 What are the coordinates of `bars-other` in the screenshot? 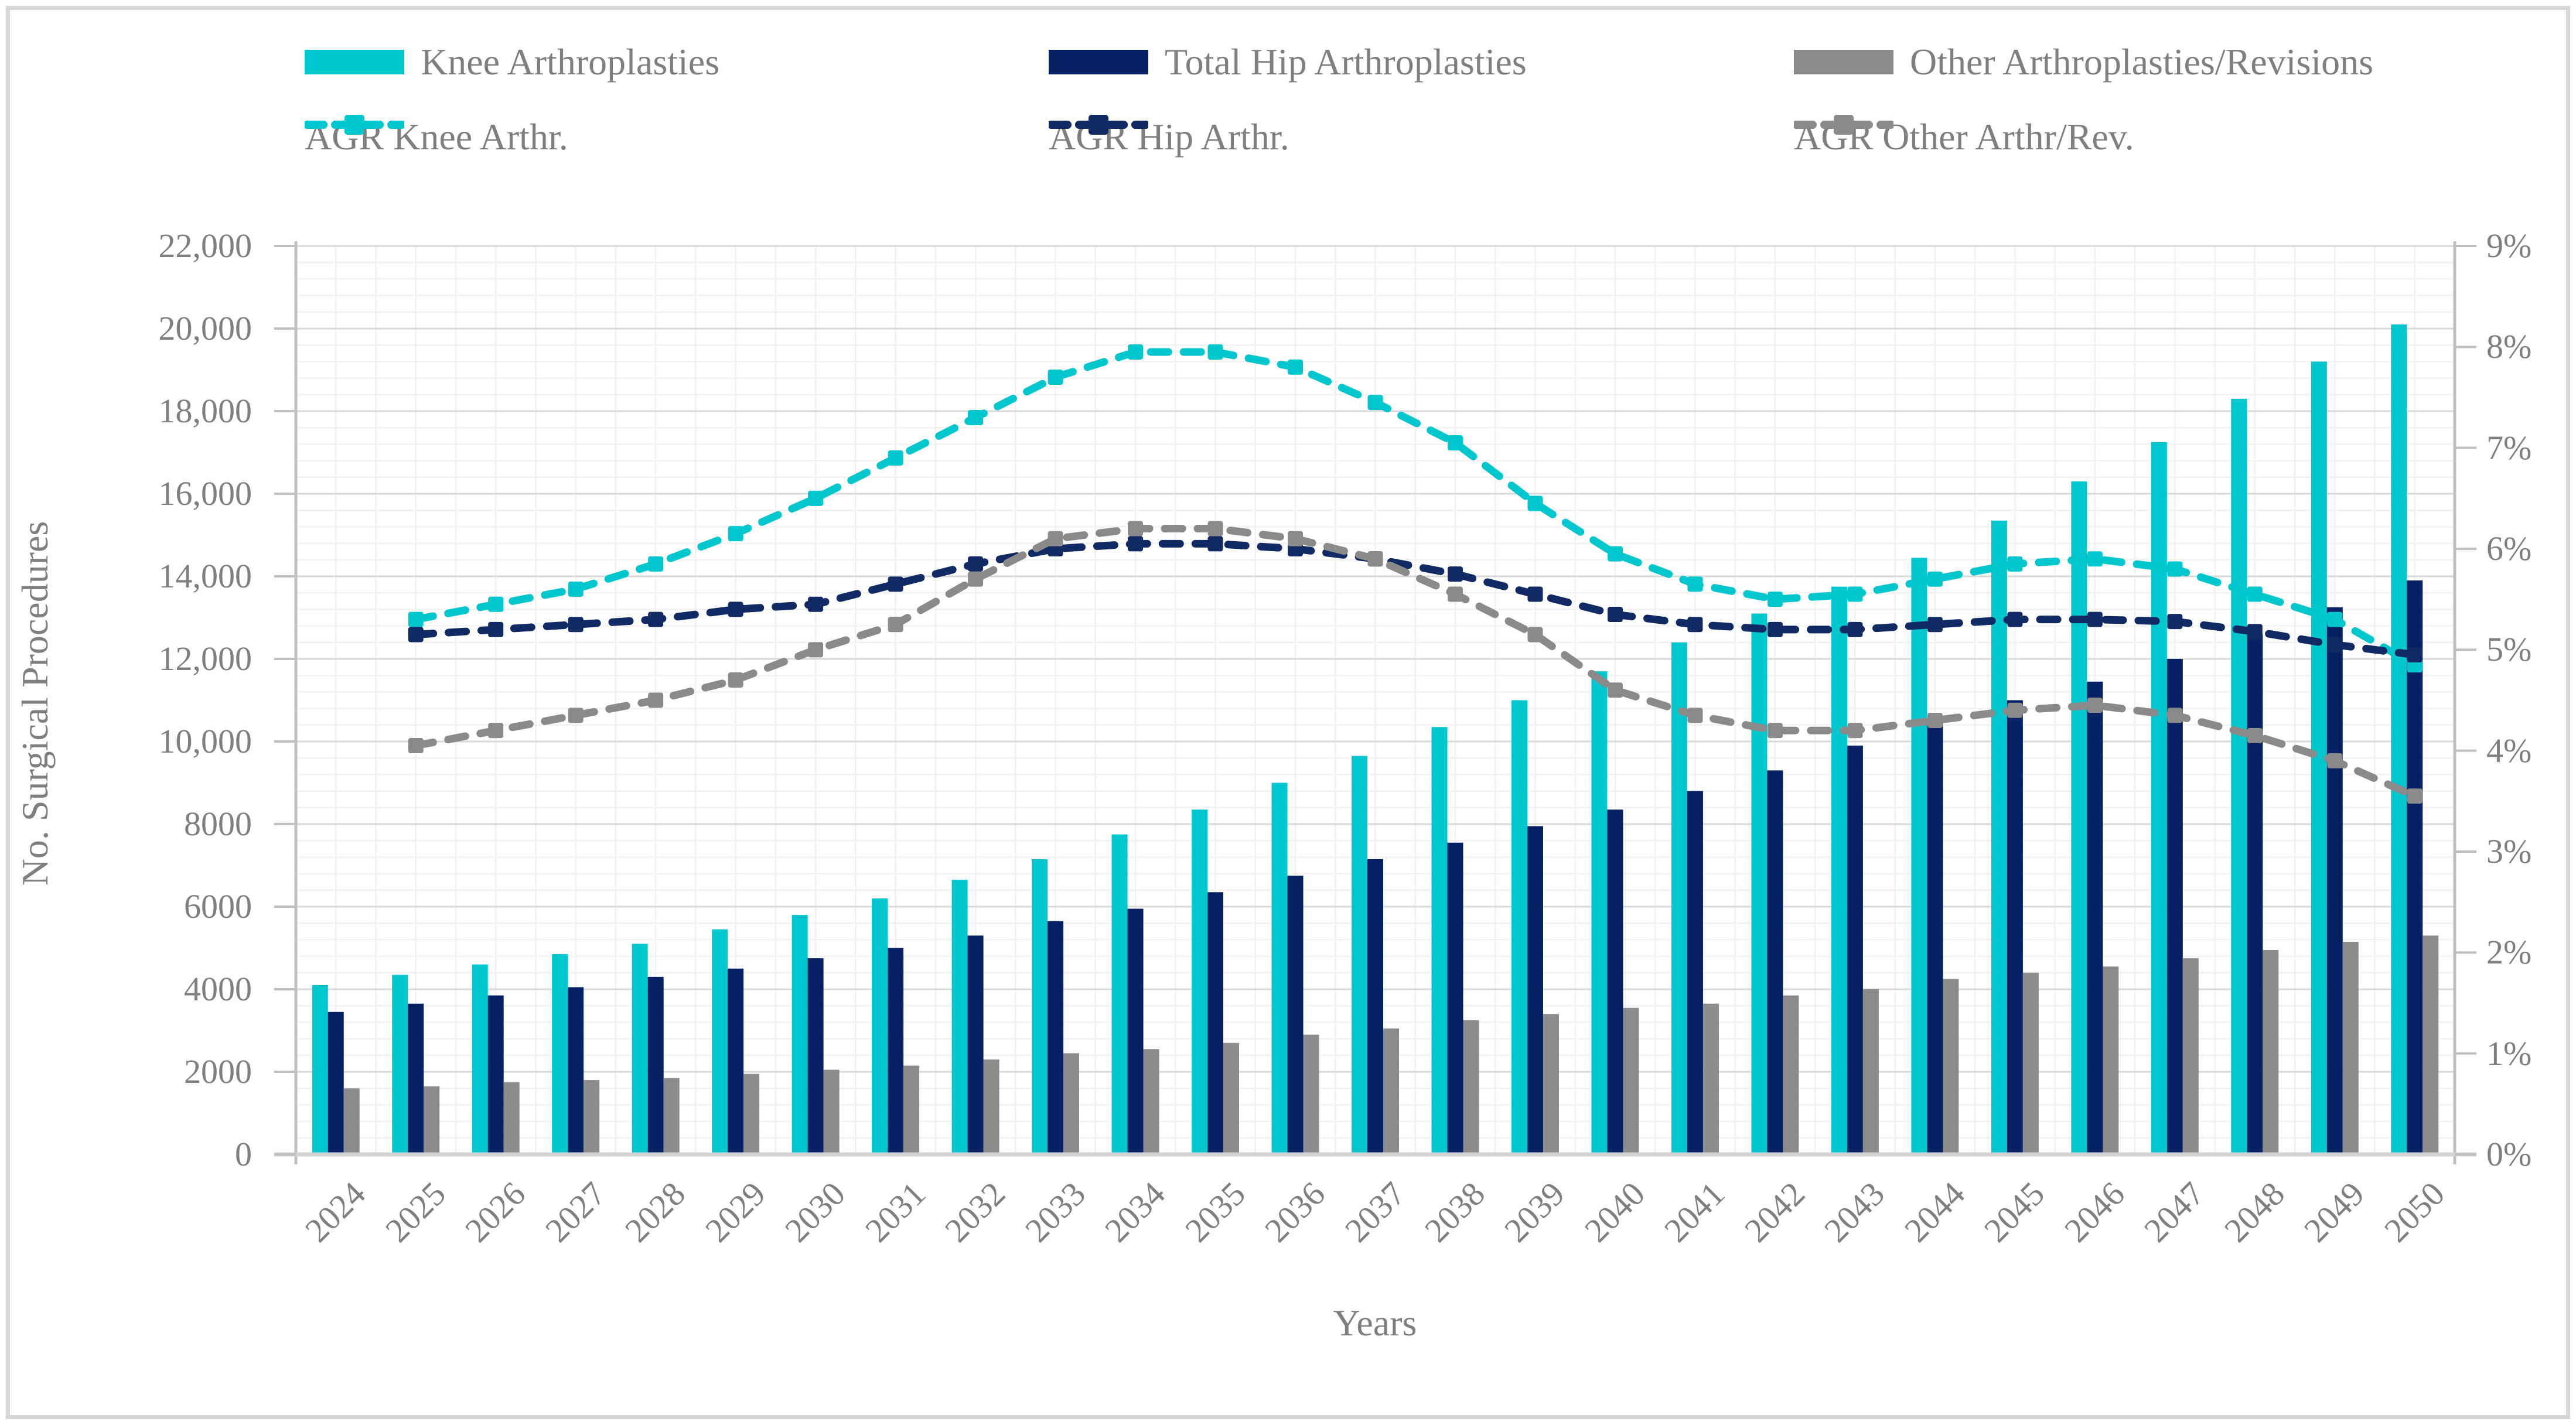 It's located at (1391, 1044).